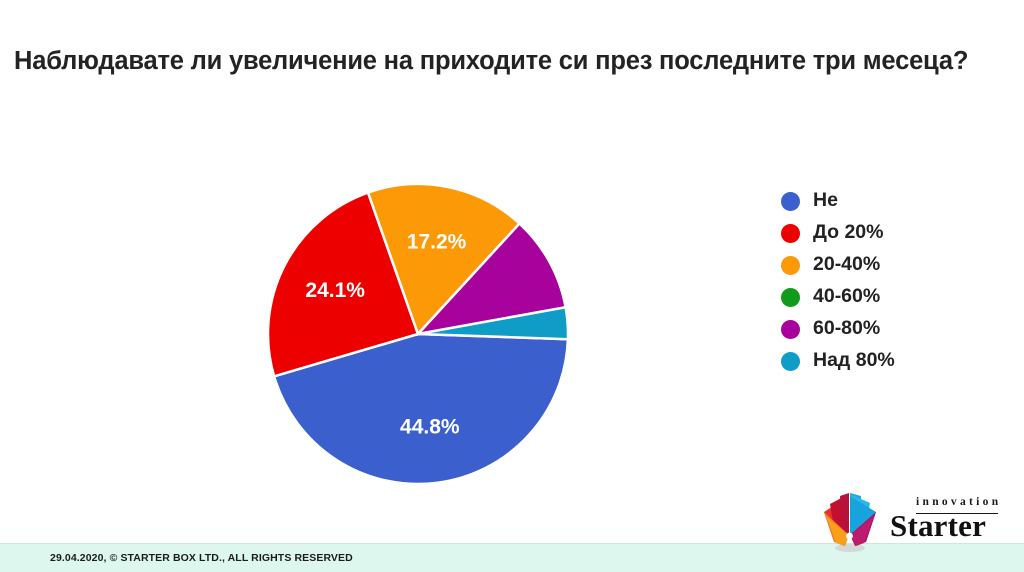 Image resolution: width=1024 pixels, height=572 pixels. What do you see at coordinates (957, 514) in the screenshot?
I see `logo-rule` at bounding box center [957, 514].